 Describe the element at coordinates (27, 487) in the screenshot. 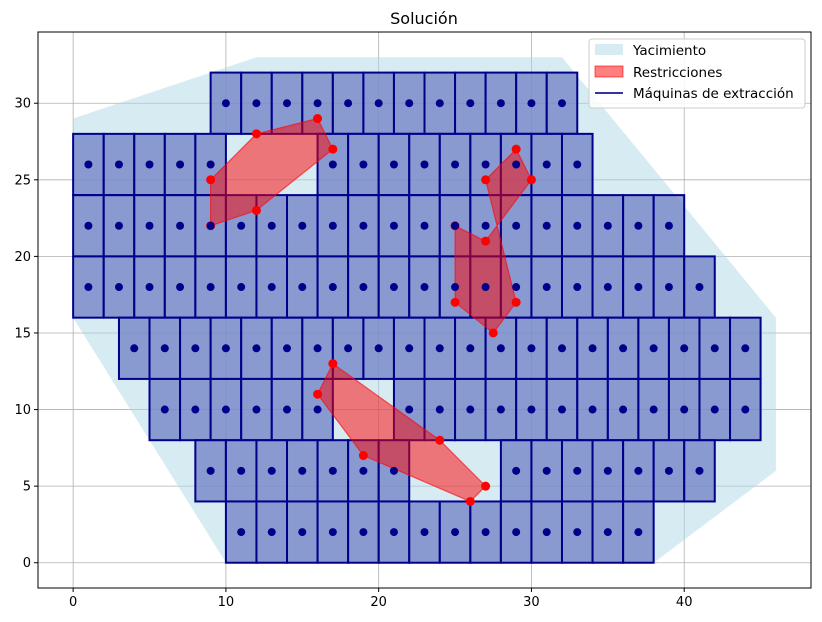

I see `y-tick-label: 5` at that location.